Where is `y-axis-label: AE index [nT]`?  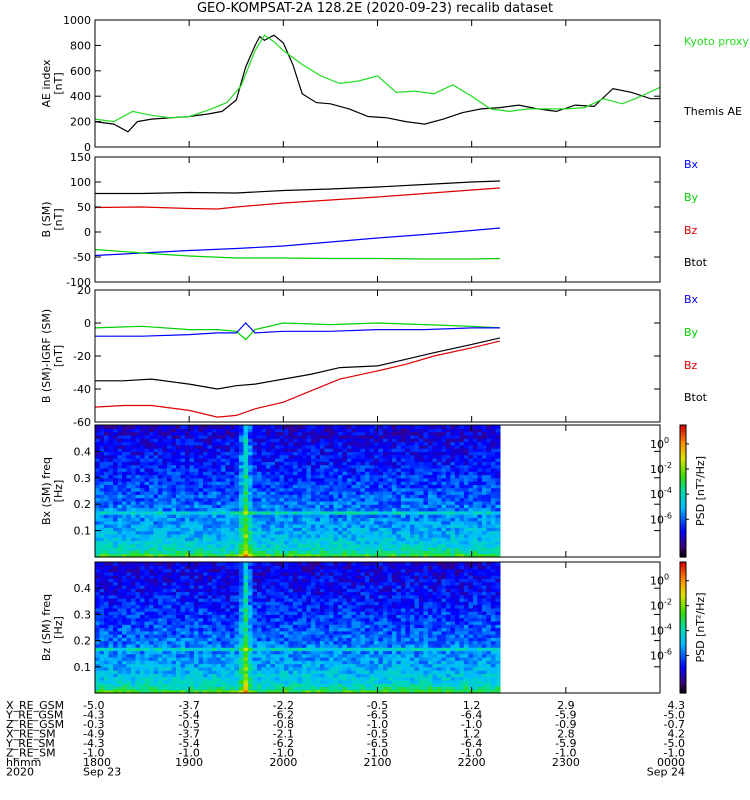 y-axis-label: AE index [nT] is located at coordinates (52, 83).